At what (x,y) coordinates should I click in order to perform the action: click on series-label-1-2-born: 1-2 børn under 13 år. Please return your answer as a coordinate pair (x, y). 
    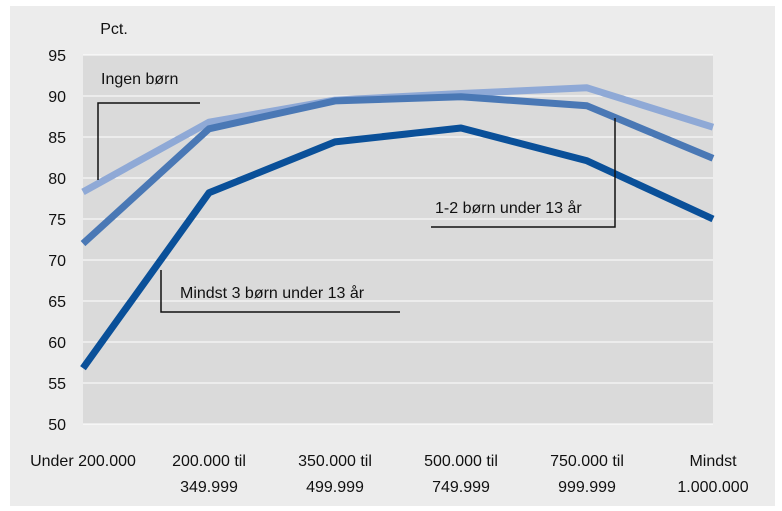
    Looking at the image, I should click on (508, 208).